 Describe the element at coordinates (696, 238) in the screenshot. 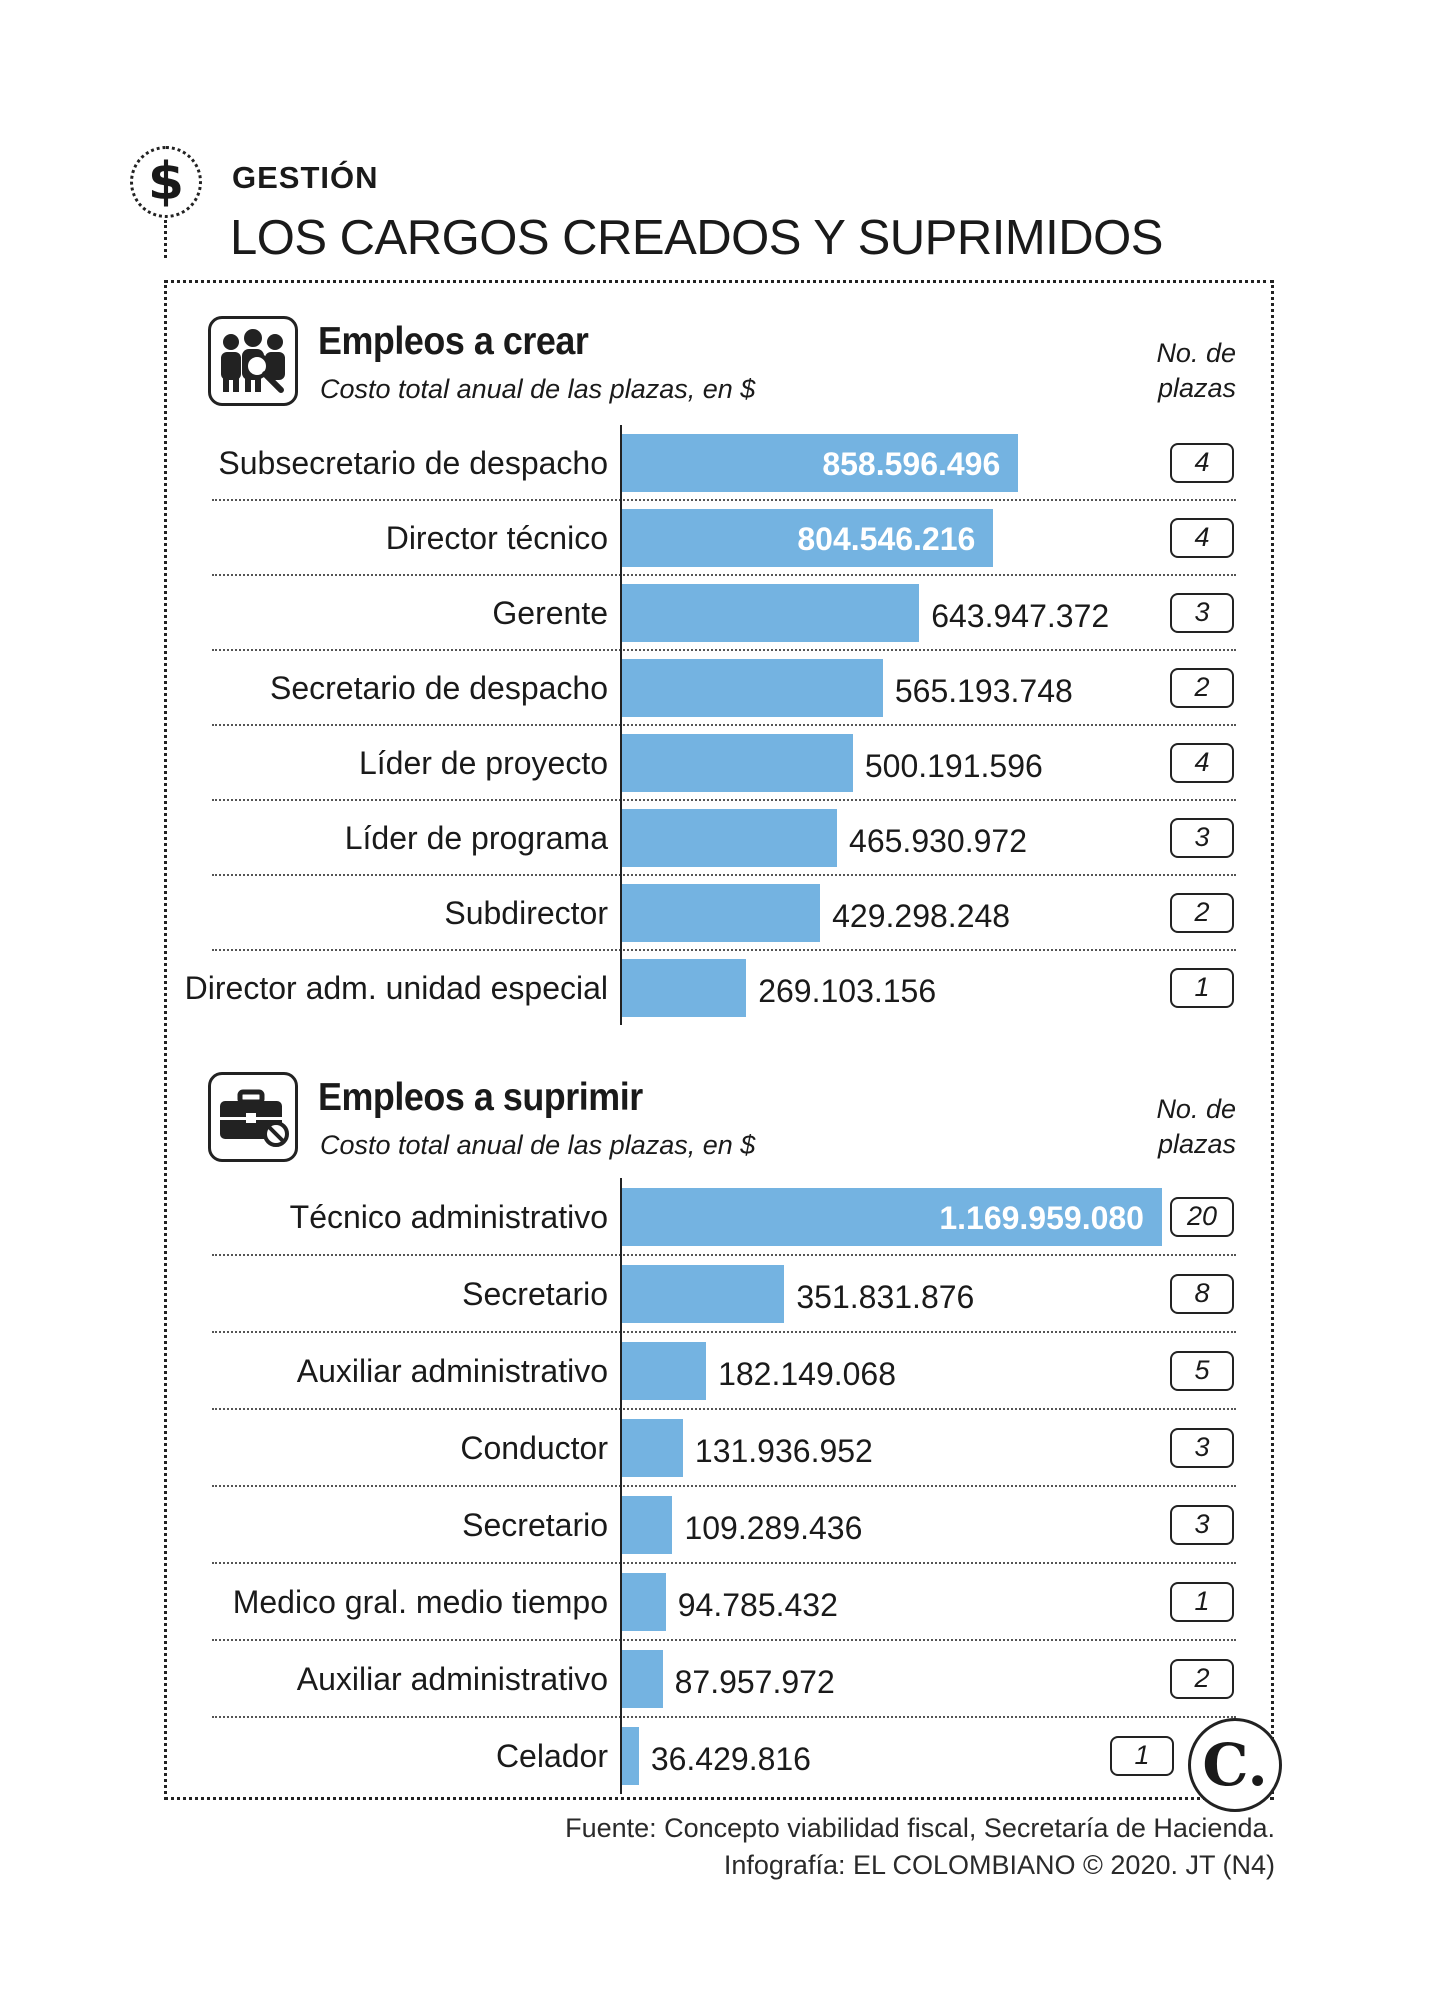

I see `page-title: LOS CARGOS CREADOS Y SUPRIMIDOS` at that location.